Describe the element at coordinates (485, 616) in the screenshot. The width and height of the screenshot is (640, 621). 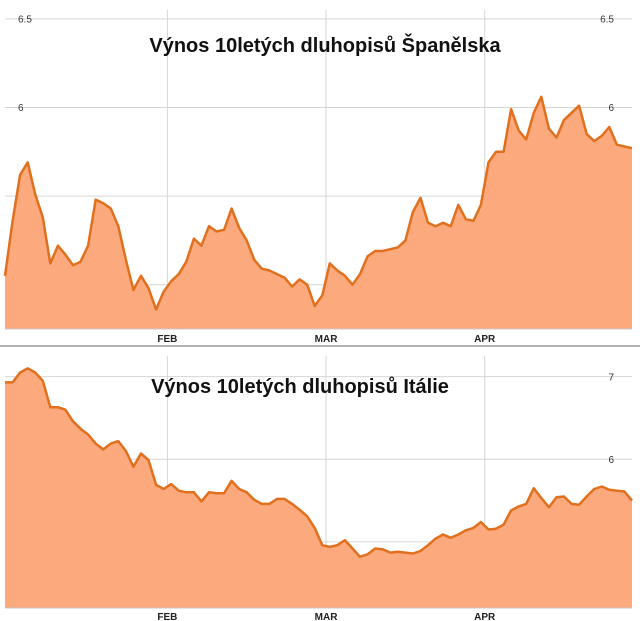
I see `italy-x-tick-label: APR` at that location.